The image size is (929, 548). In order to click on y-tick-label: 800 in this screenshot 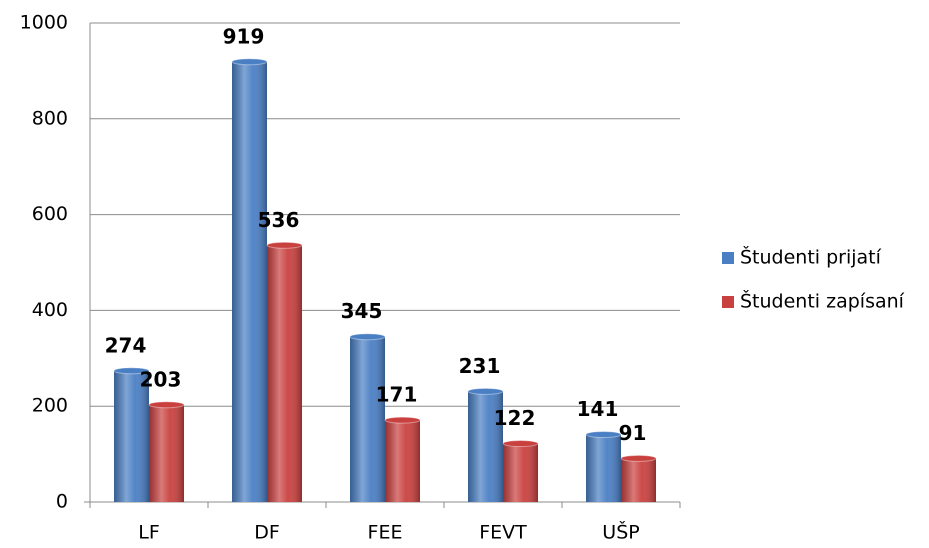, I will do `click(50, 118)`.